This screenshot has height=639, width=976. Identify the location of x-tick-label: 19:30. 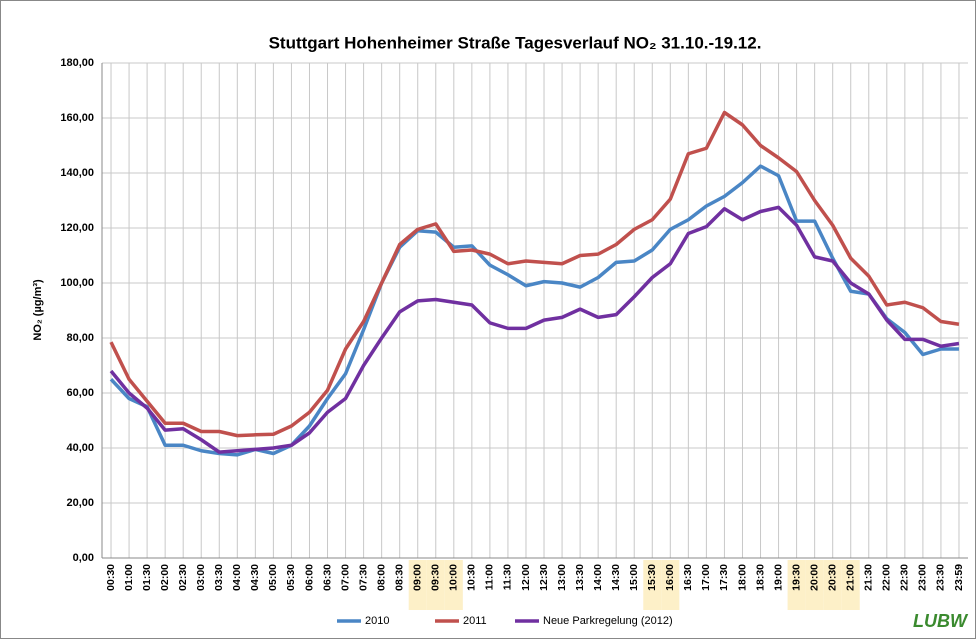
(796, 577).